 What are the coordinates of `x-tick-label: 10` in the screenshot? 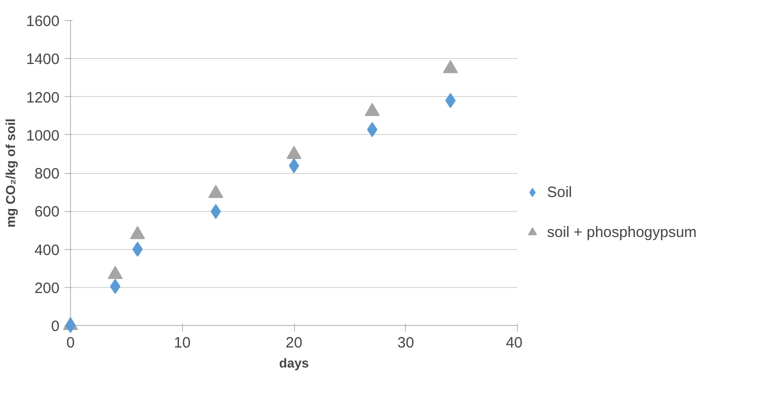 It's located at (182, 343).